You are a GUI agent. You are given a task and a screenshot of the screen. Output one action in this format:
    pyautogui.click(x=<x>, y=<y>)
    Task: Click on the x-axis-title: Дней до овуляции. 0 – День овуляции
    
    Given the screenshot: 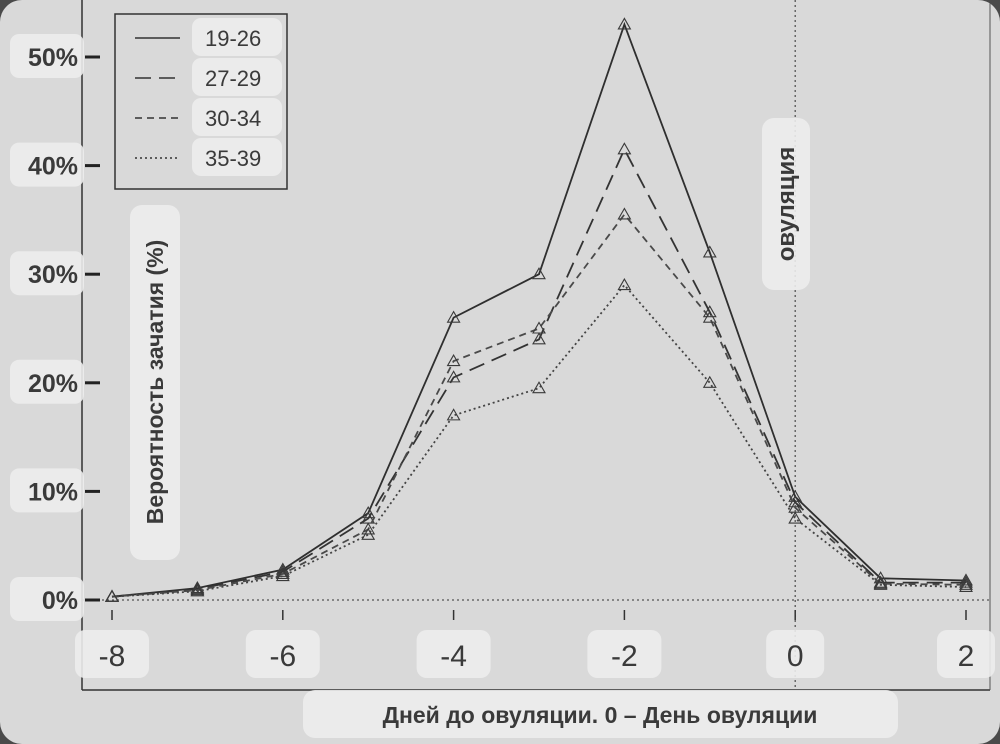 What is the action you would take?
    pyautogui.click(x=600, y=715)
    